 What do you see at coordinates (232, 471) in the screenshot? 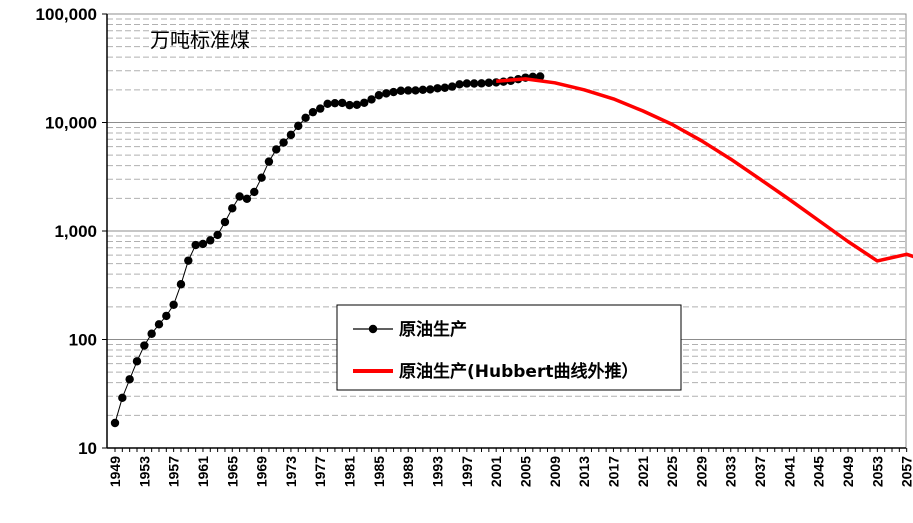
I see `x-tick-label: 1965` at bounding box center [232, 471].